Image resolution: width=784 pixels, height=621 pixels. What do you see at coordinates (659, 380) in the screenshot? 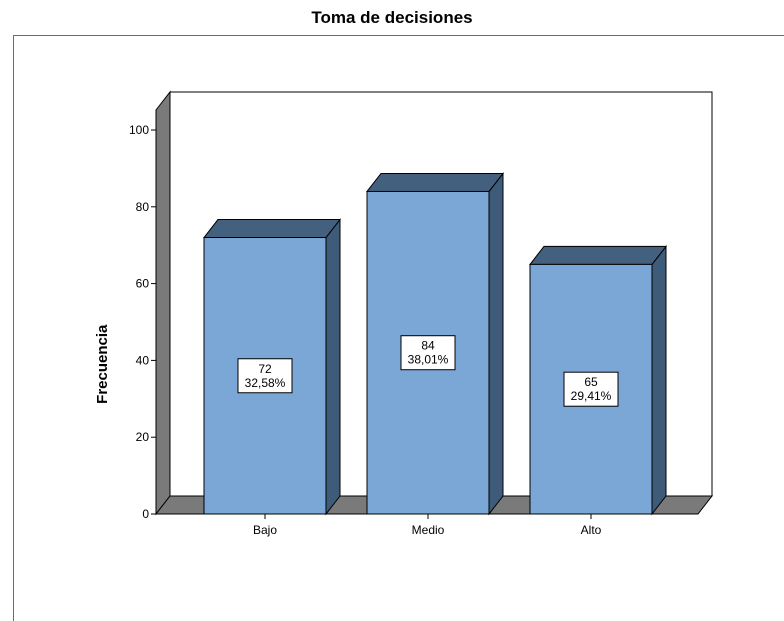
I see `bar-side-alto` at bounding box center [659, 380].